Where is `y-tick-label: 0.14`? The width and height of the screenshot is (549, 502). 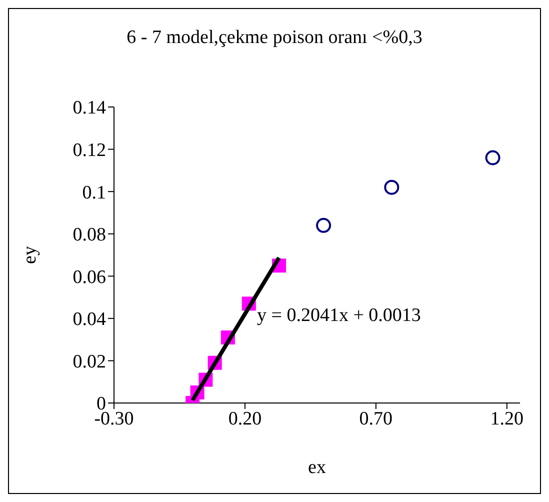 y-tick-label: 0.14 is located at coordinates (89, 108).